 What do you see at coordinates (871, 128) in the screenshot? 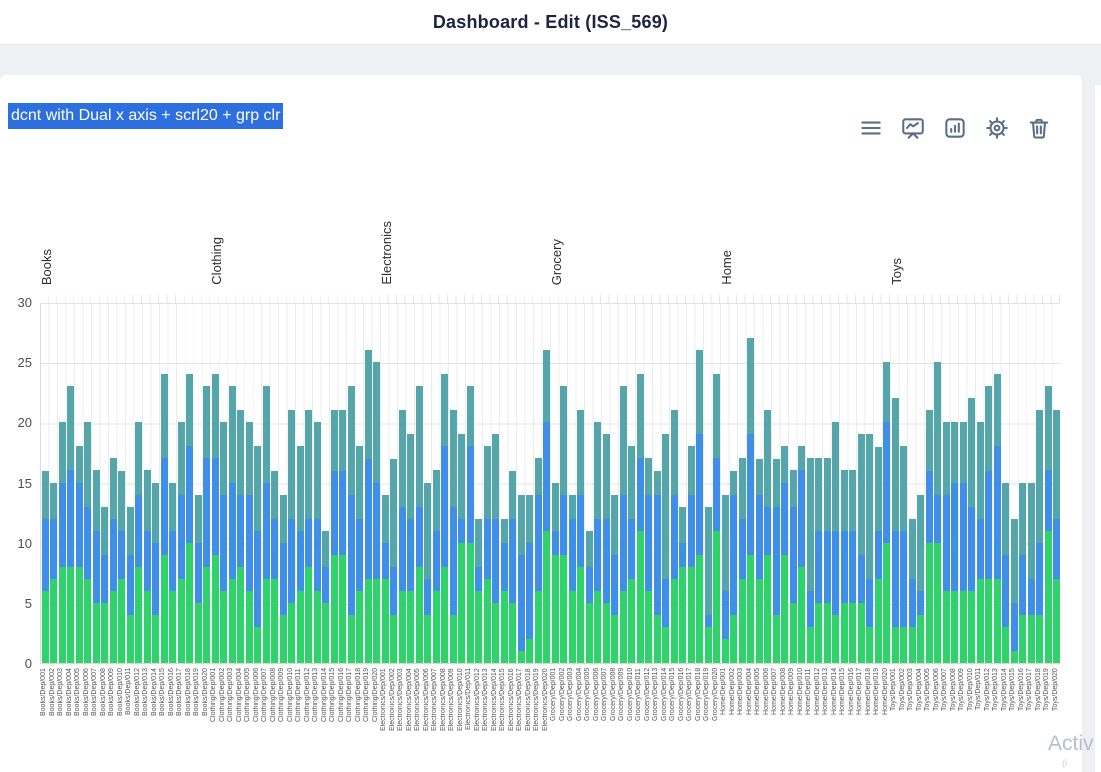
I see `menu-button` at bounding box center [871, 128].